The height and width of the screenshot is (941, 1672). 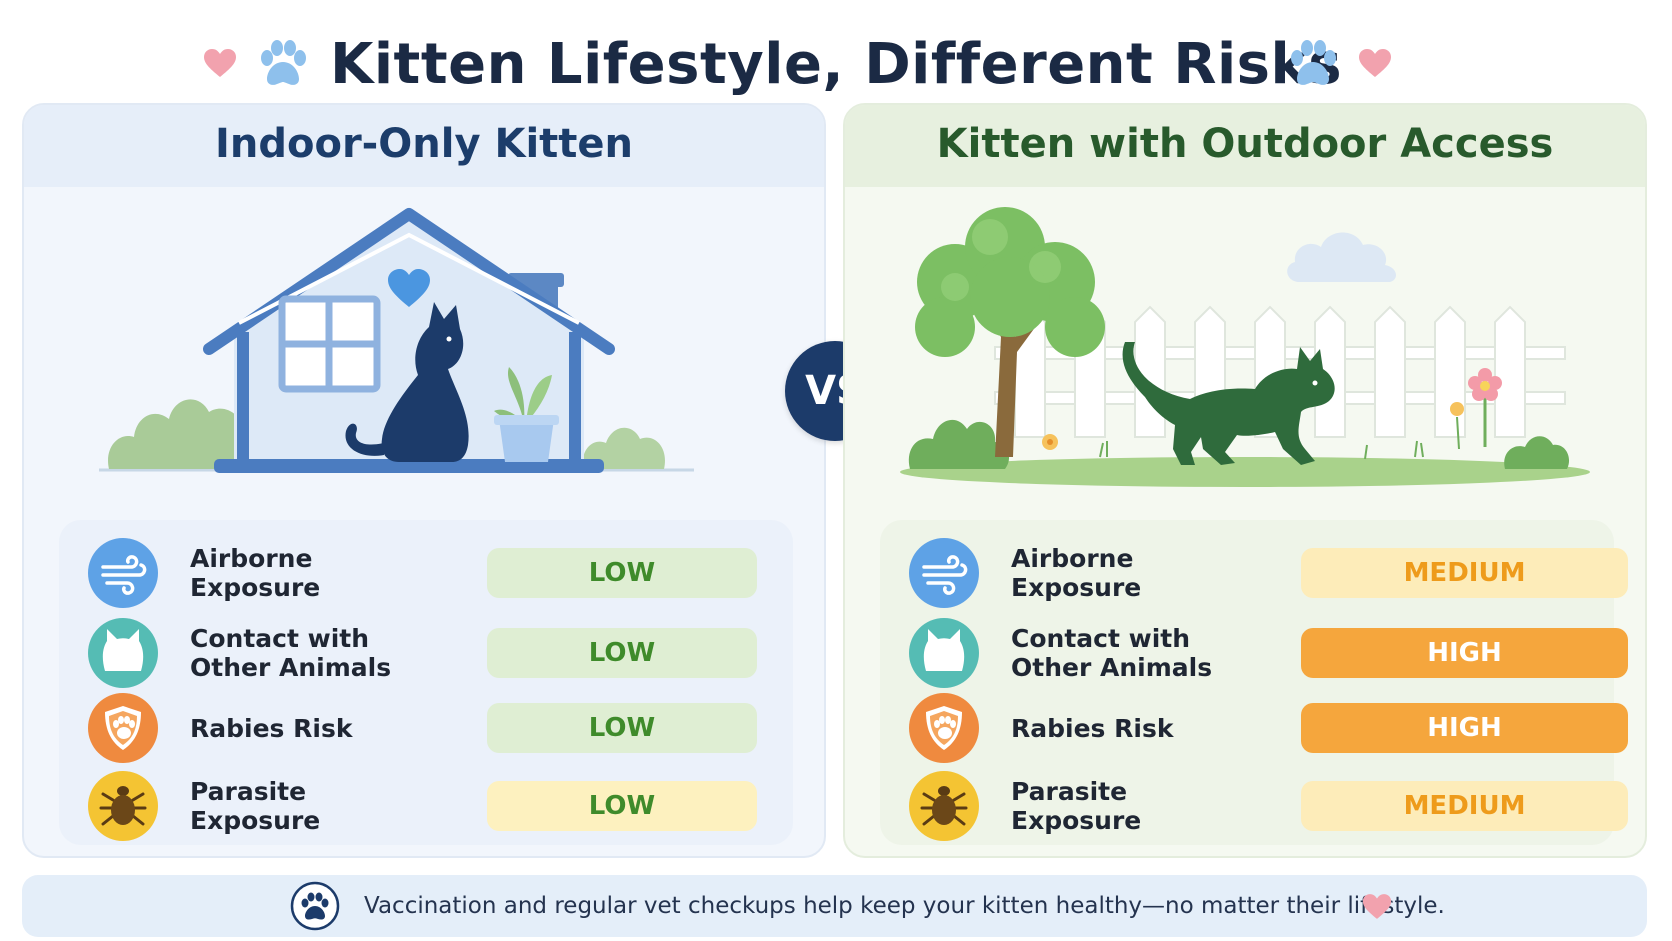 I want to click on risk-row-rabies: Rabies Risk LOW, so click(x=426, y=728).